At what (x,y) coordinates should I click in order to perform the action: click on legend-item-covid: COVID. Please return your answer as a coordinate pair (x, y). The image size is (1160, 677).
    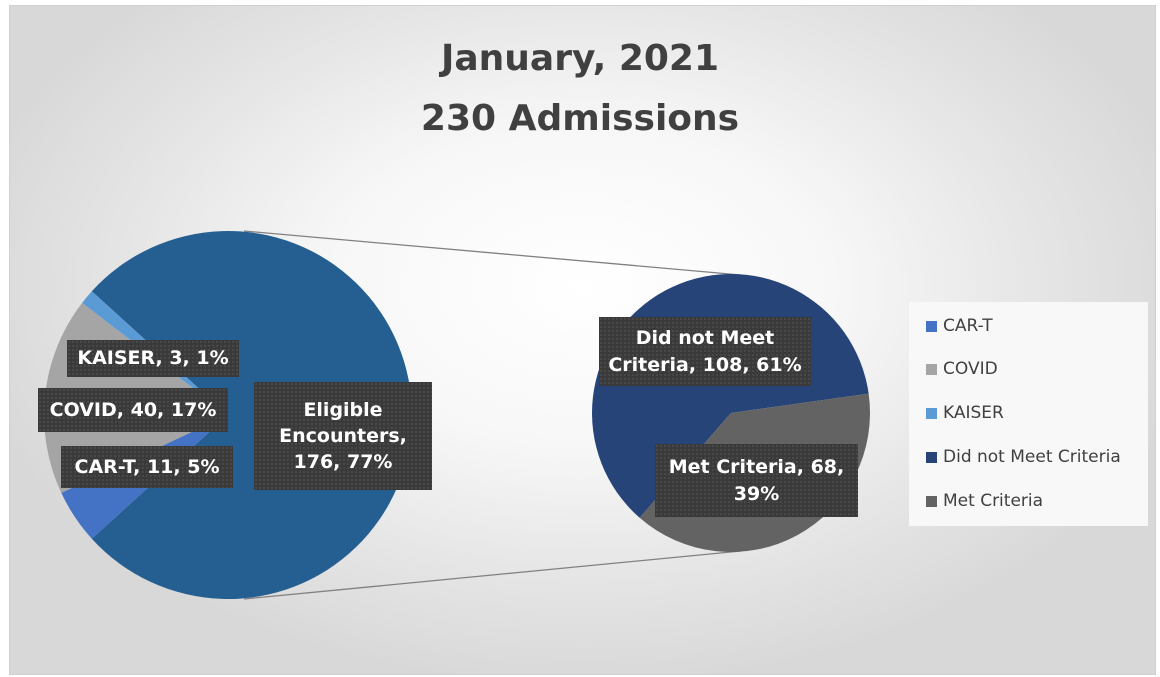
    Looking at the image, I should click on (962, 369).